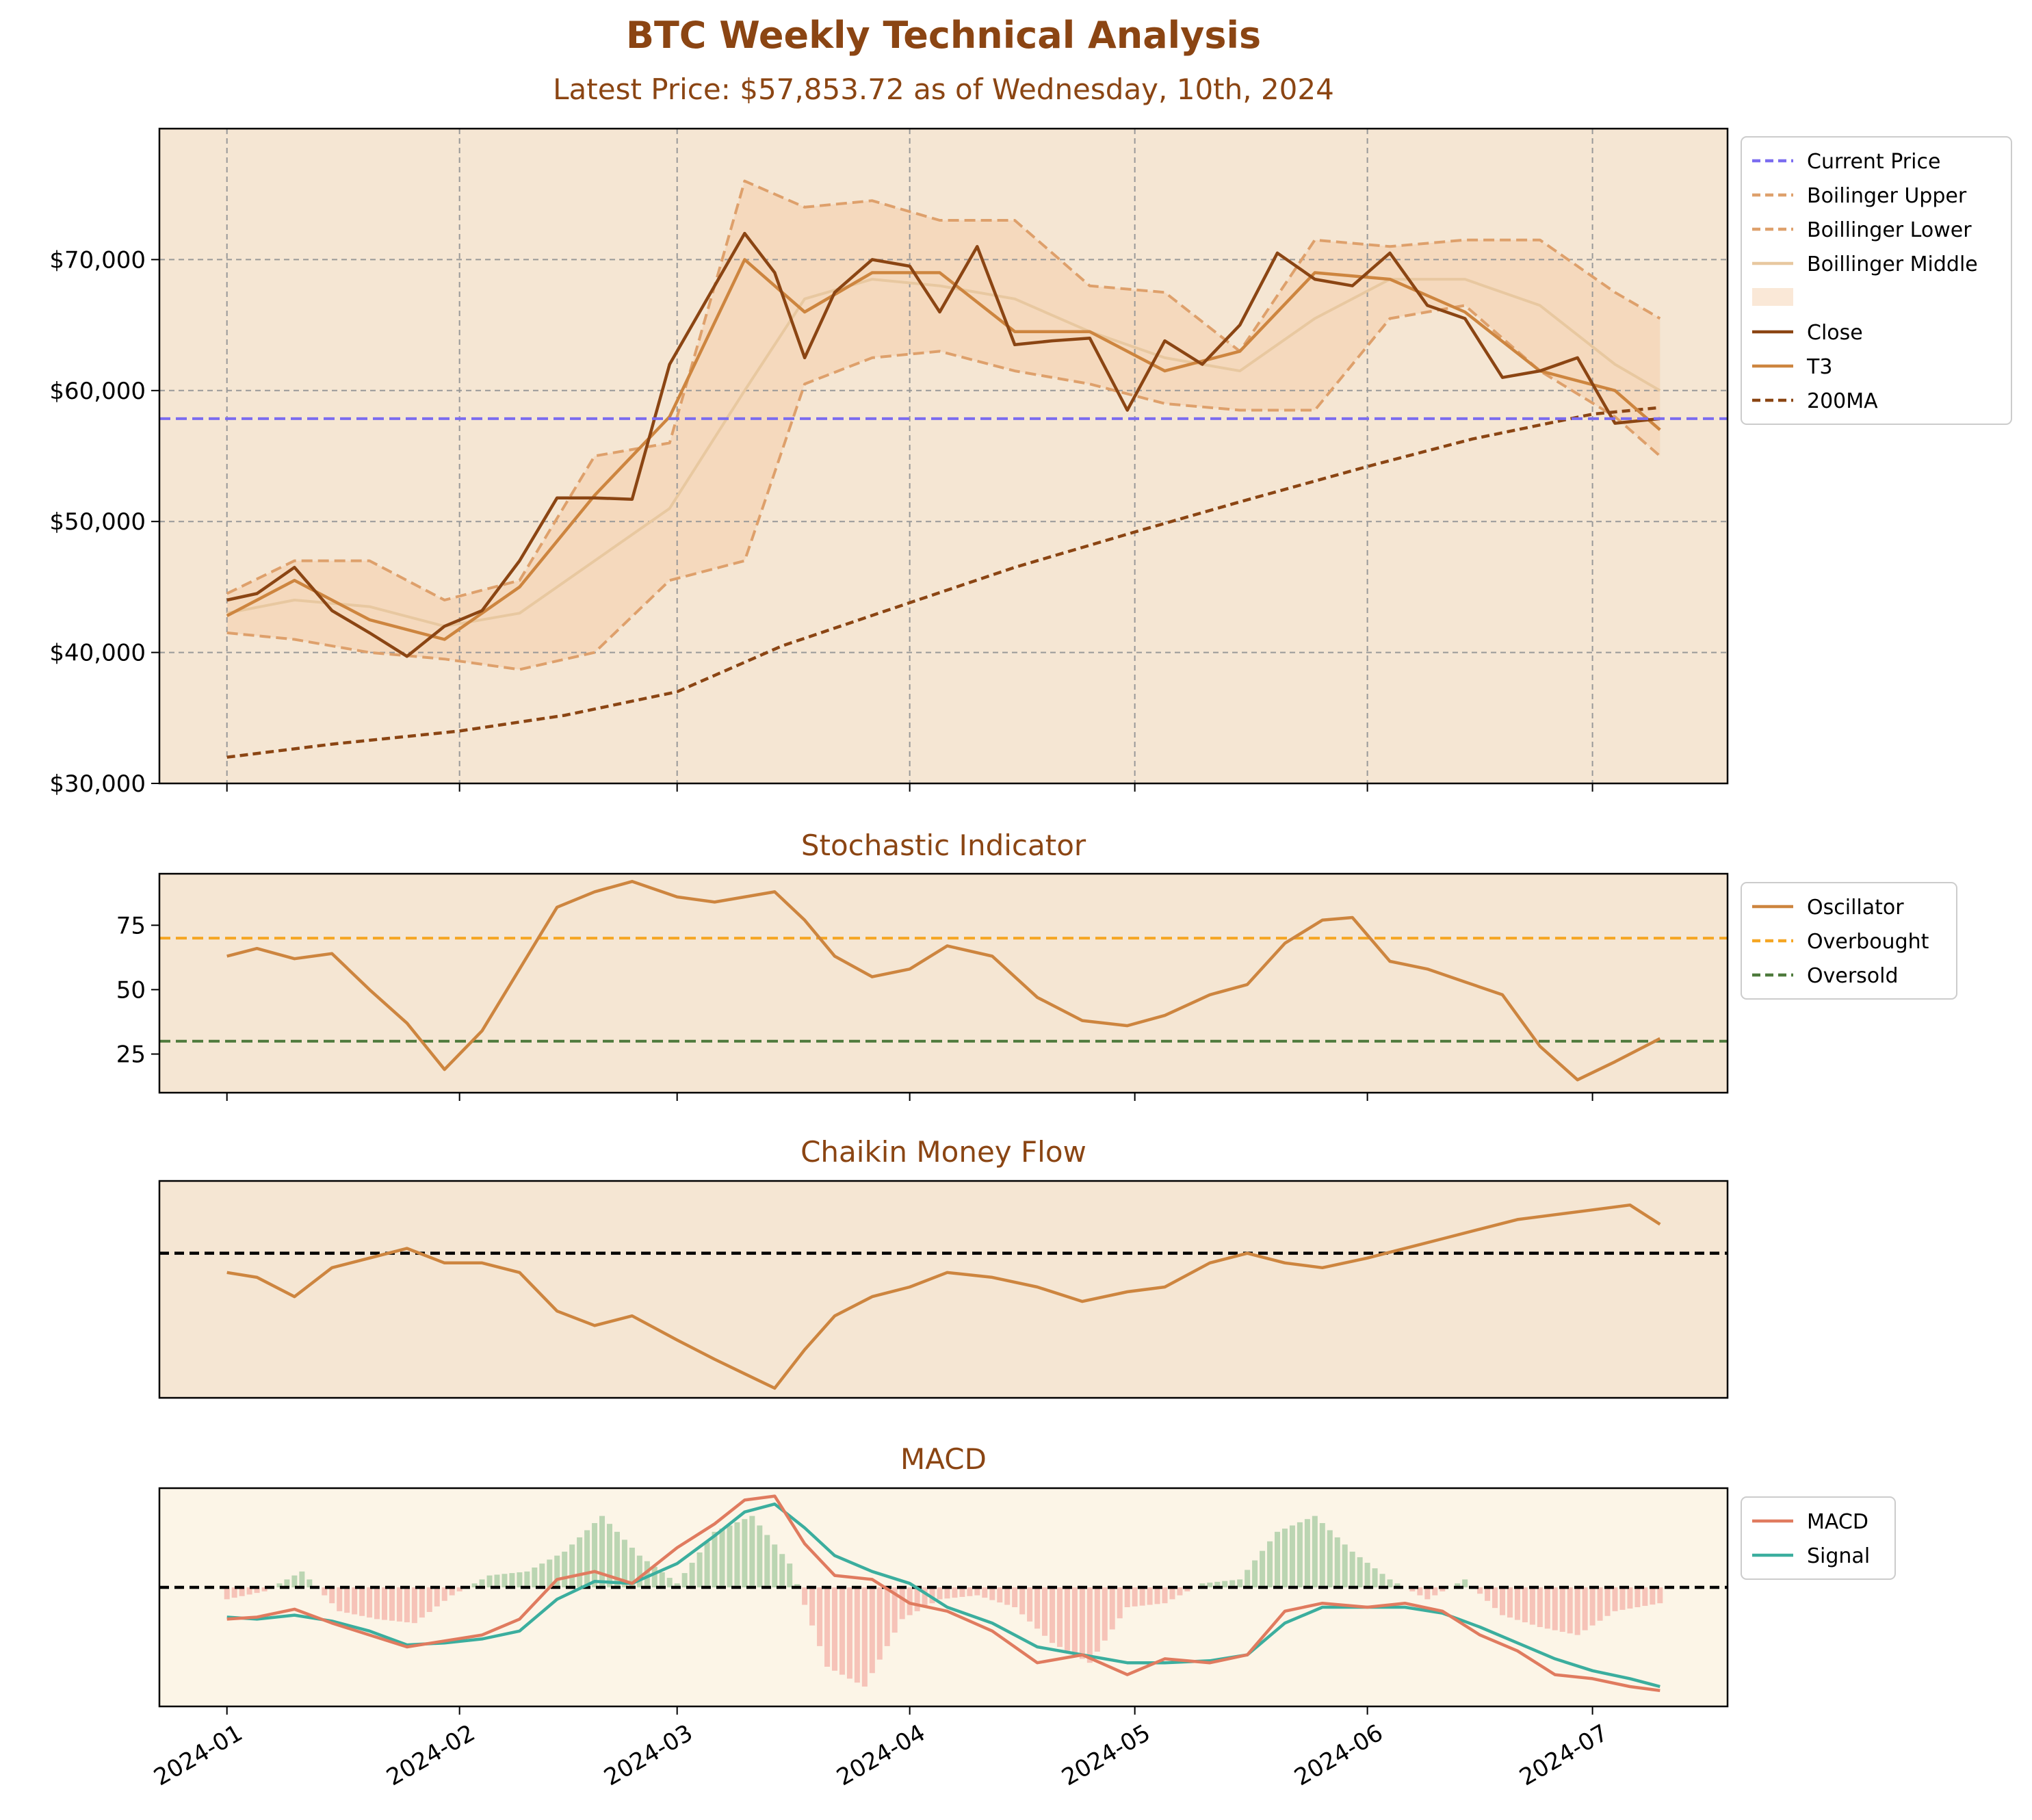 This screenshot has width=2032, height=1820. What do you see at coordinates (944, 981) in the screenshot?
I see `oscillator-line` at bounding box center [944, 981].